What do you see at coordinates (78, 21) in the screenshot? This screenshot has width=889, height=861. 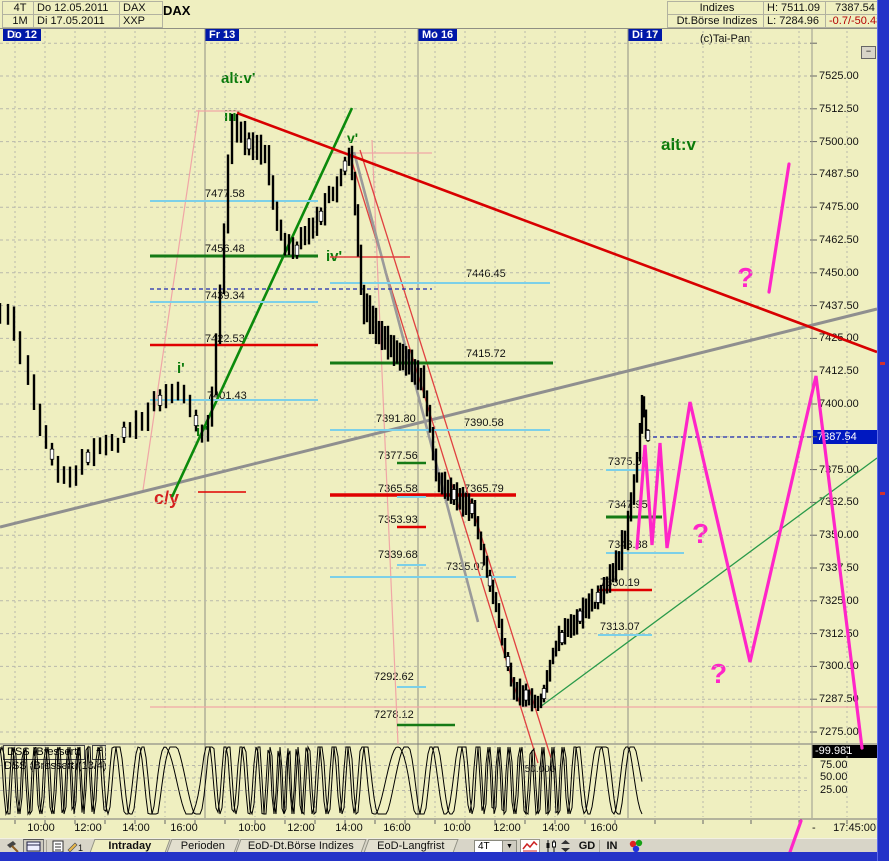 I see `date-cell-2: Di 17.05.2011` at bounding box center [78, 21].